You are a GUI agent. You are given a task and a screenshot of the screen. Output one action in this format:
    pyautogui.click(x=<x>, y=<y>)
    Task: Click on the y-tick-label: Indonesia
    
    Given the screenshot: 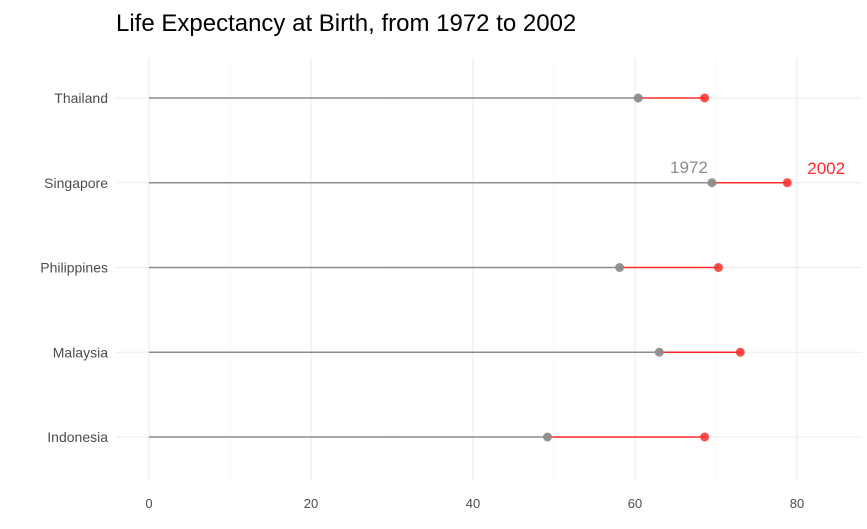 What is the action you would take?
    pyautogui.click(x=77, y=437)
    